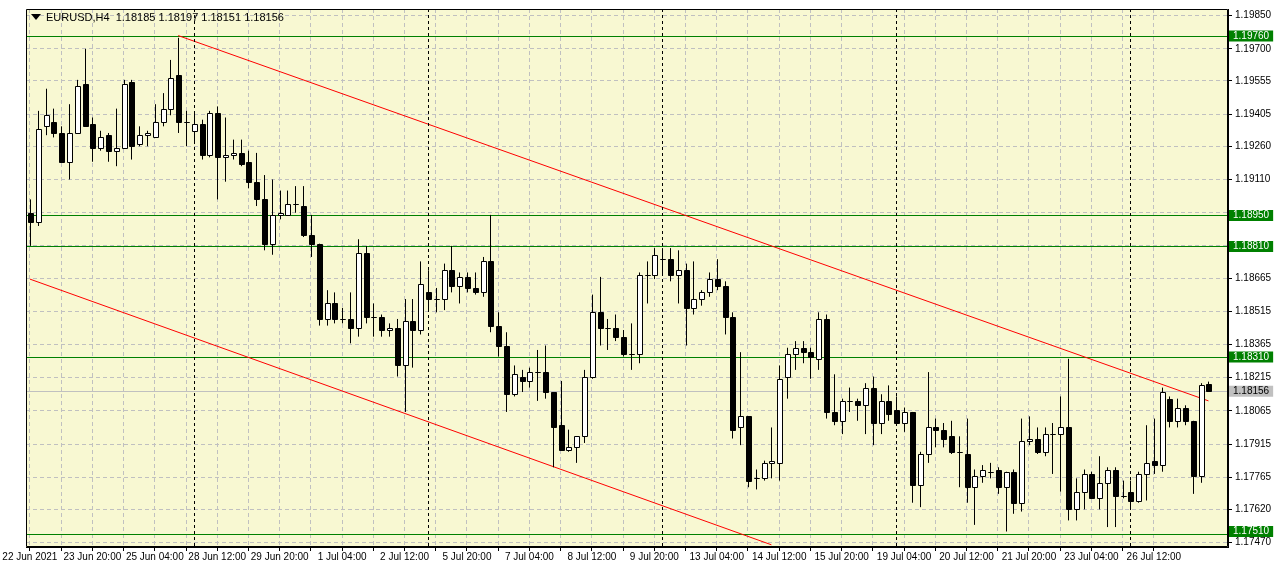 The height and width of the screenshot is (563, 1276). I want to click on y-tick-label: 1.19260, so click(1253, 146).